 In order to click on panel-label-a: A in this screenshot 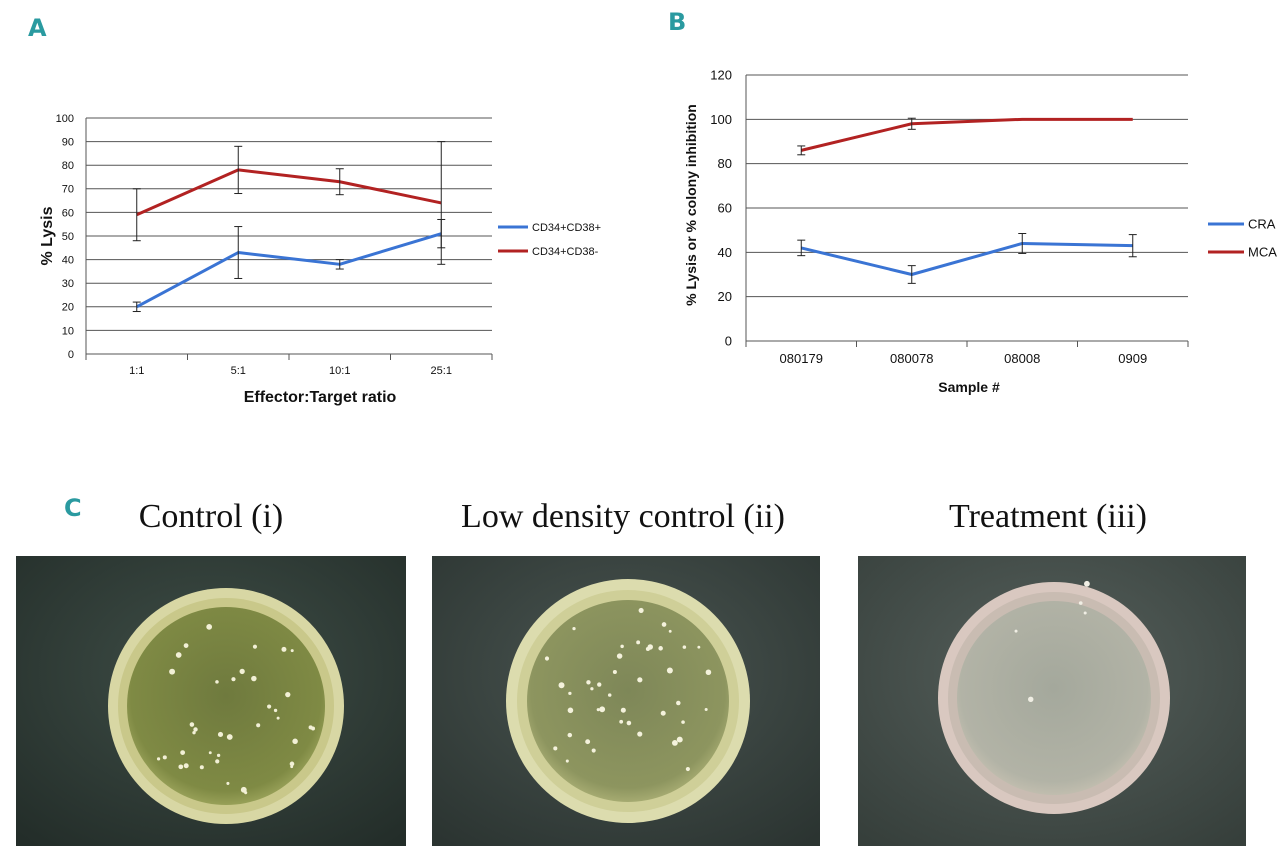, I will do `click(37, 28)`.